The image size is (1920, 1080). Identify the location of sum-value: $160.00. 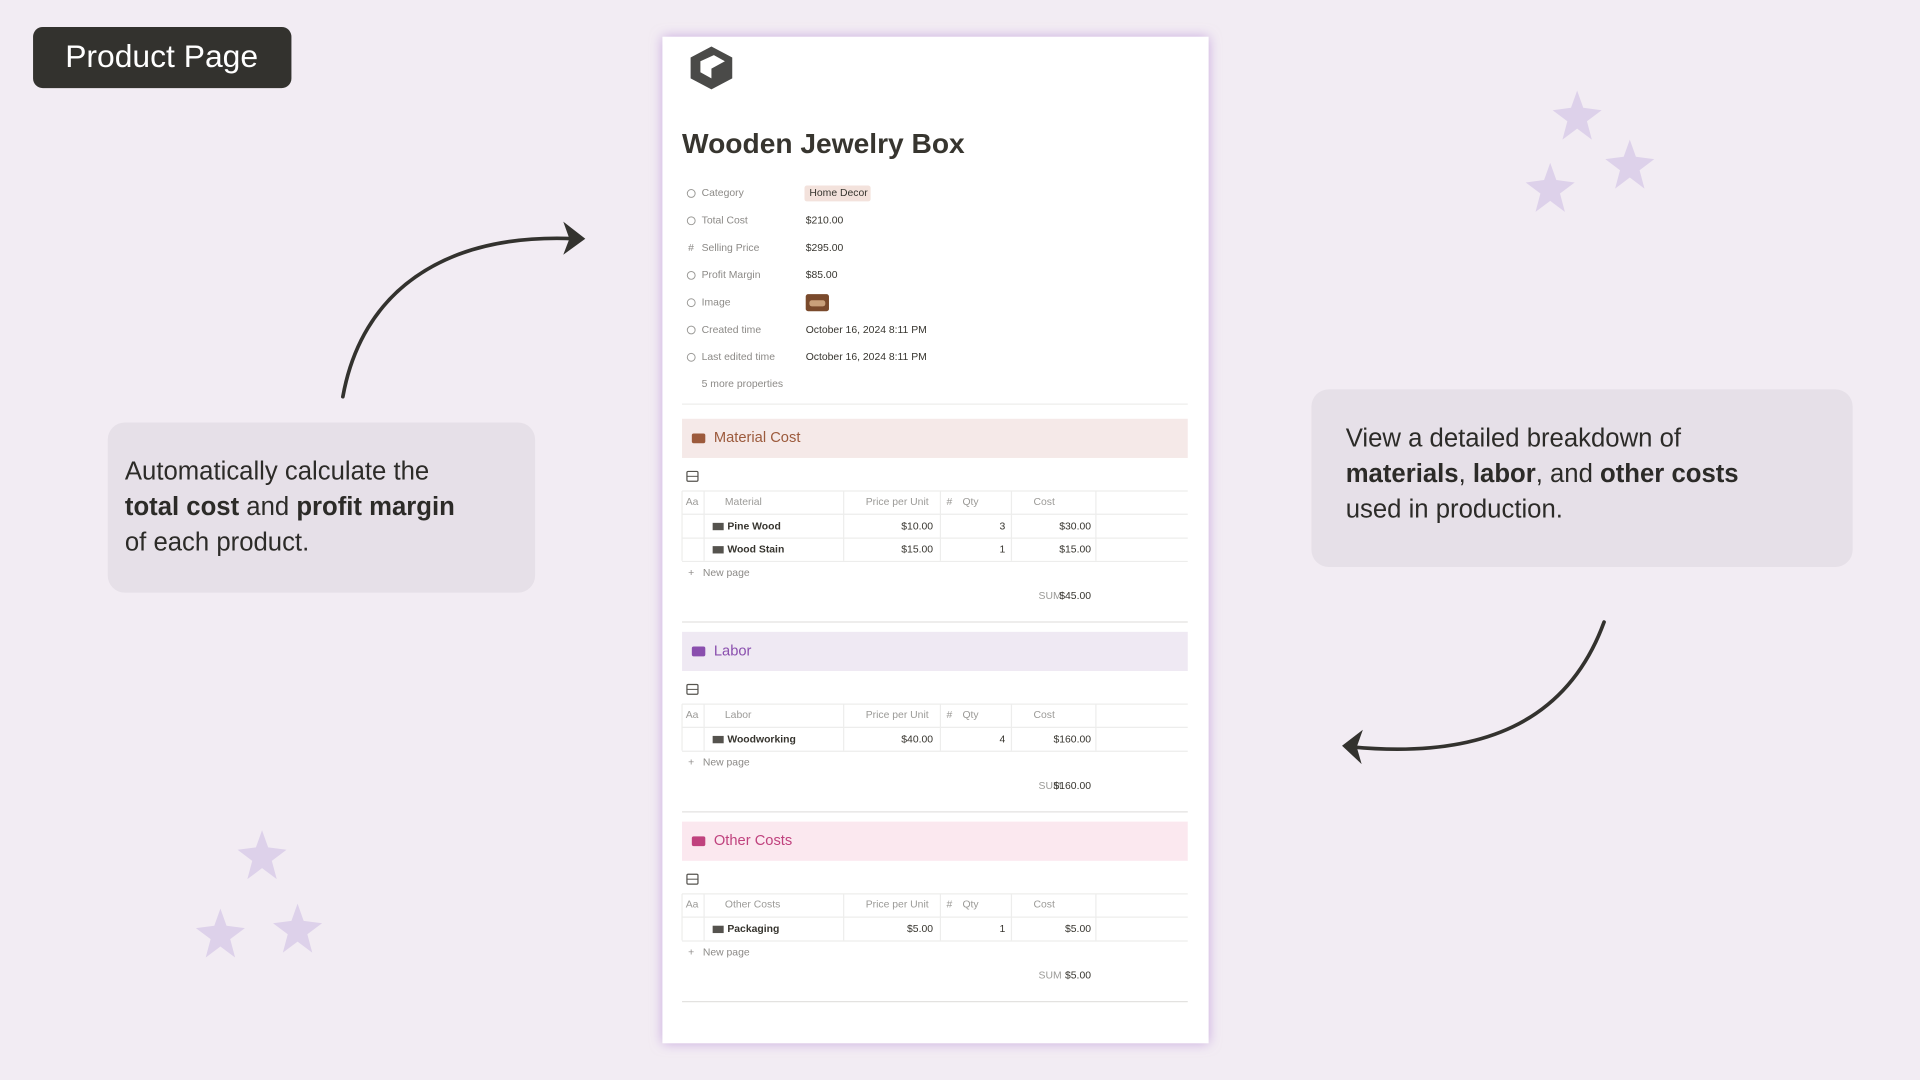
(1072, 786).